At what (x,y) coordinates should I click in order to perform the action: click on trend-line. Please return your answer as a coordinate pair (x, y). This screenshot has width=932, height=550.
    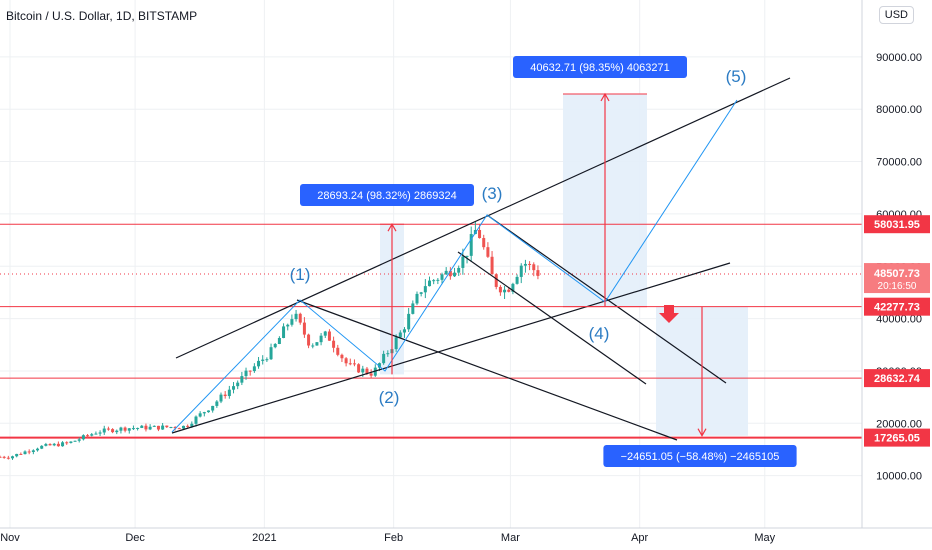
    Looking at the image, I should click on (552, 318).